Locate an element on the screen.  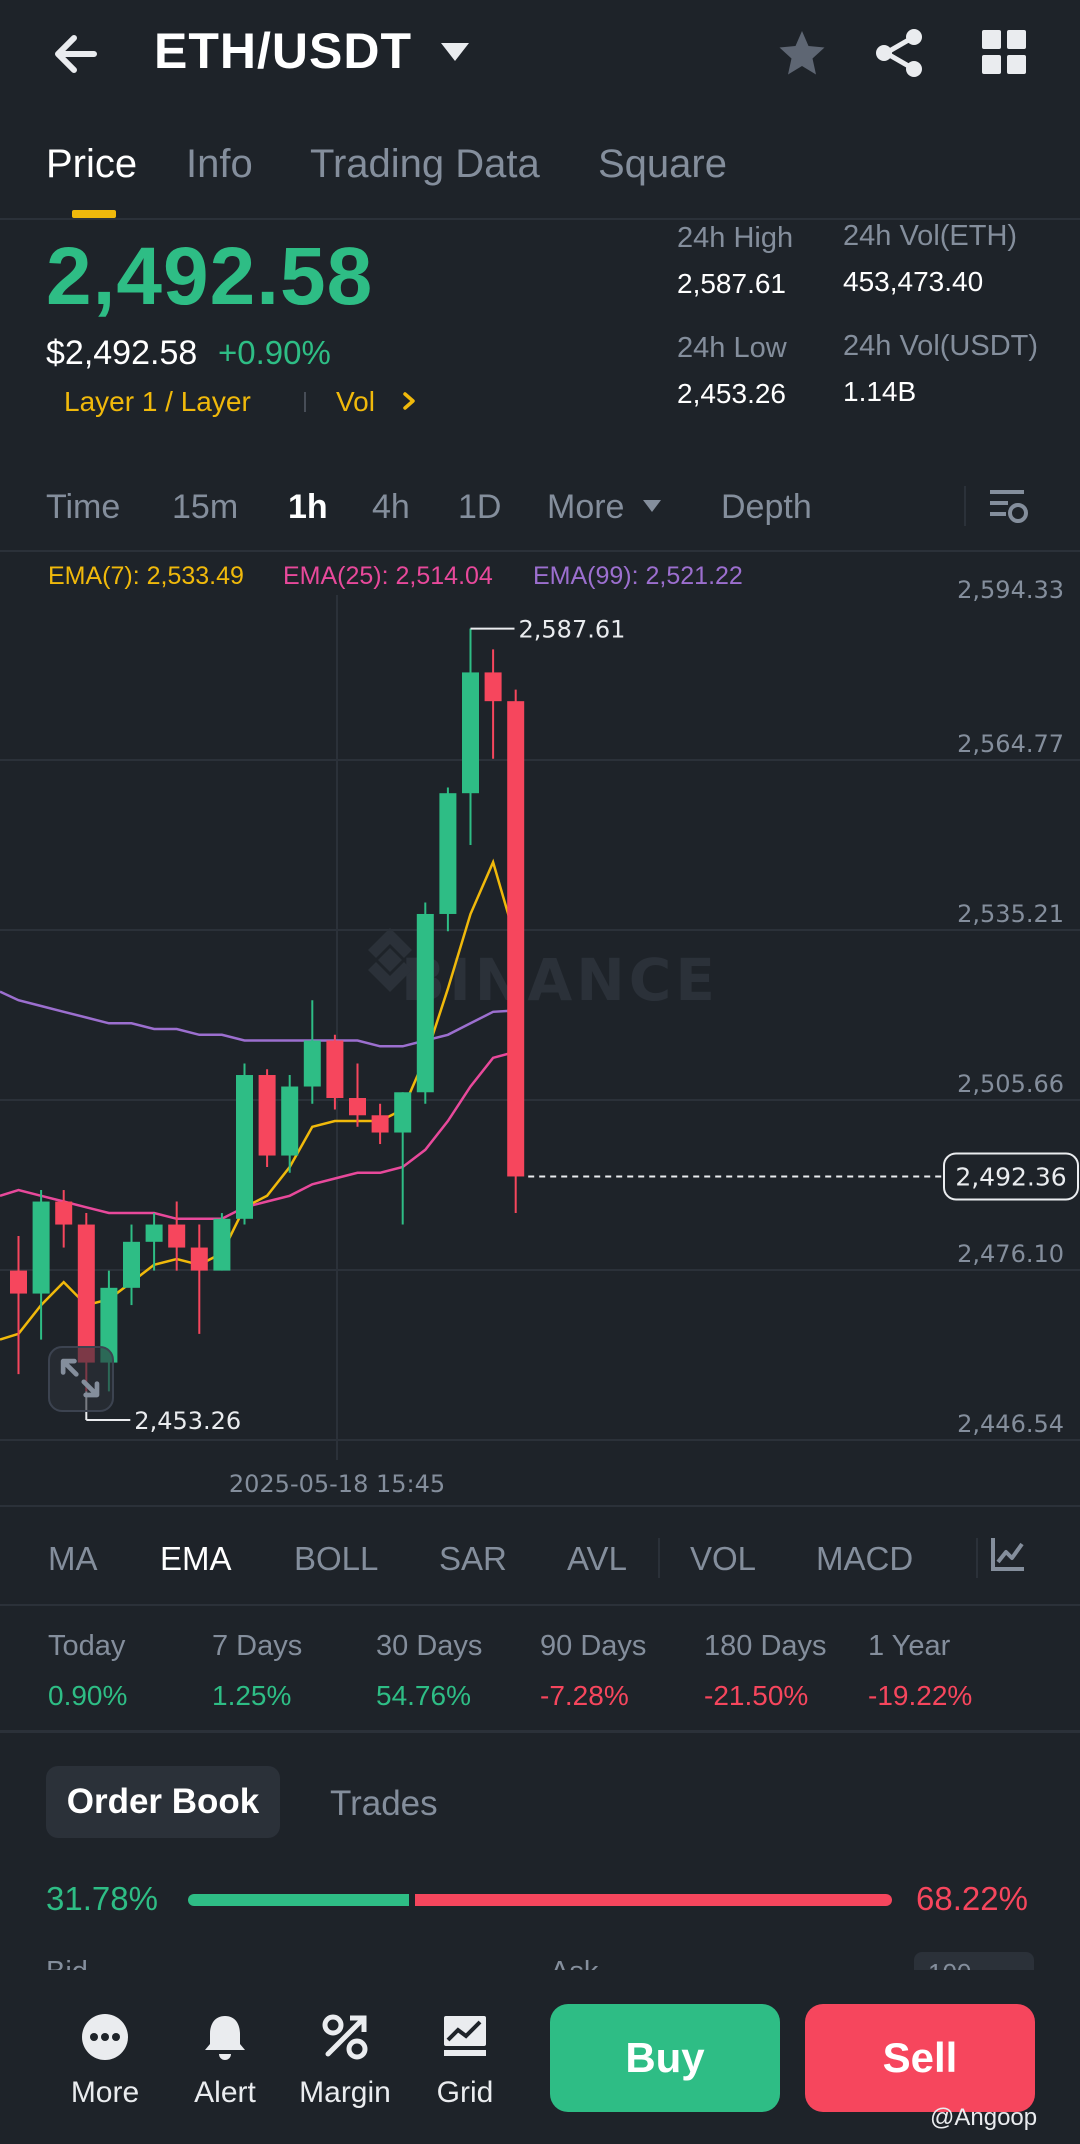
ask-ratio-fill is located at coordinates (653, 1900).